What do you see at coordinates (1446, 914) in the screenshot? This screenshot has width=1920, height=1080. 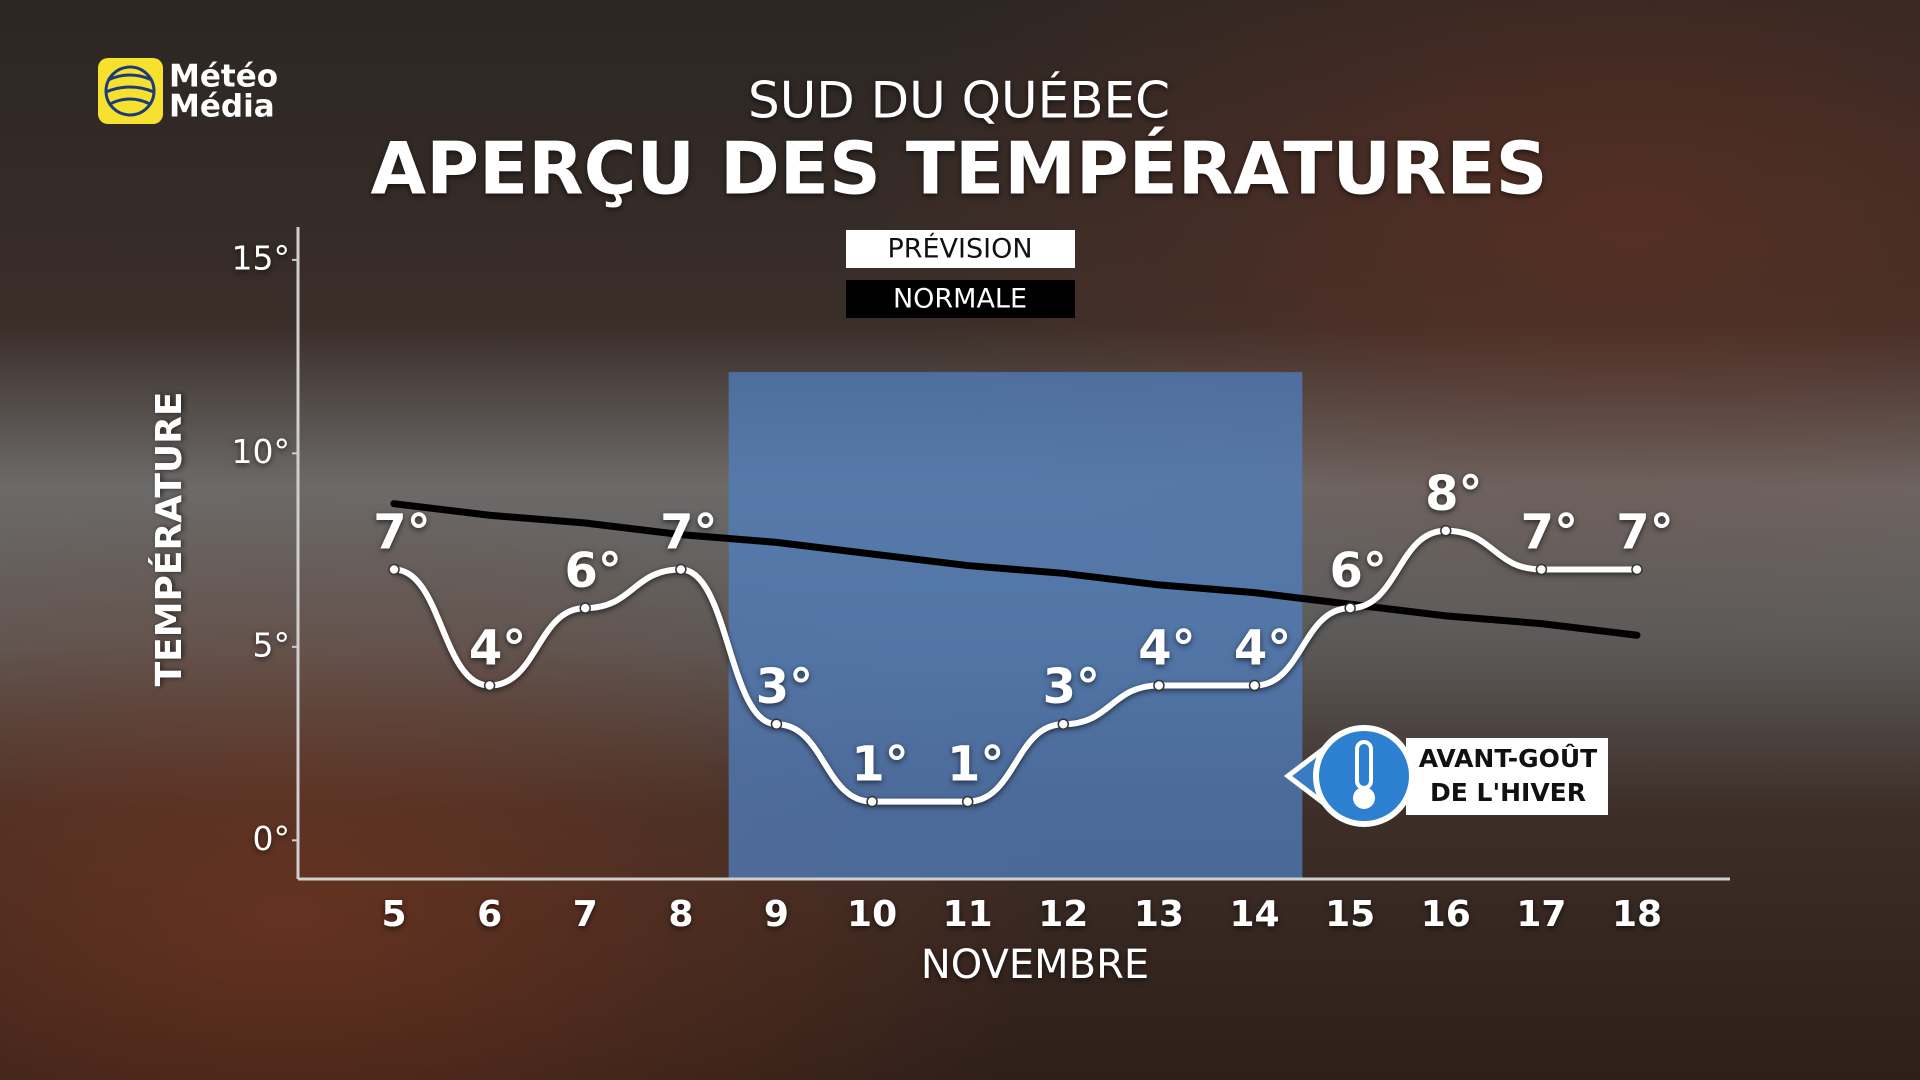 I see `x-tick-label: 16` at bounding box center [1446, 914].